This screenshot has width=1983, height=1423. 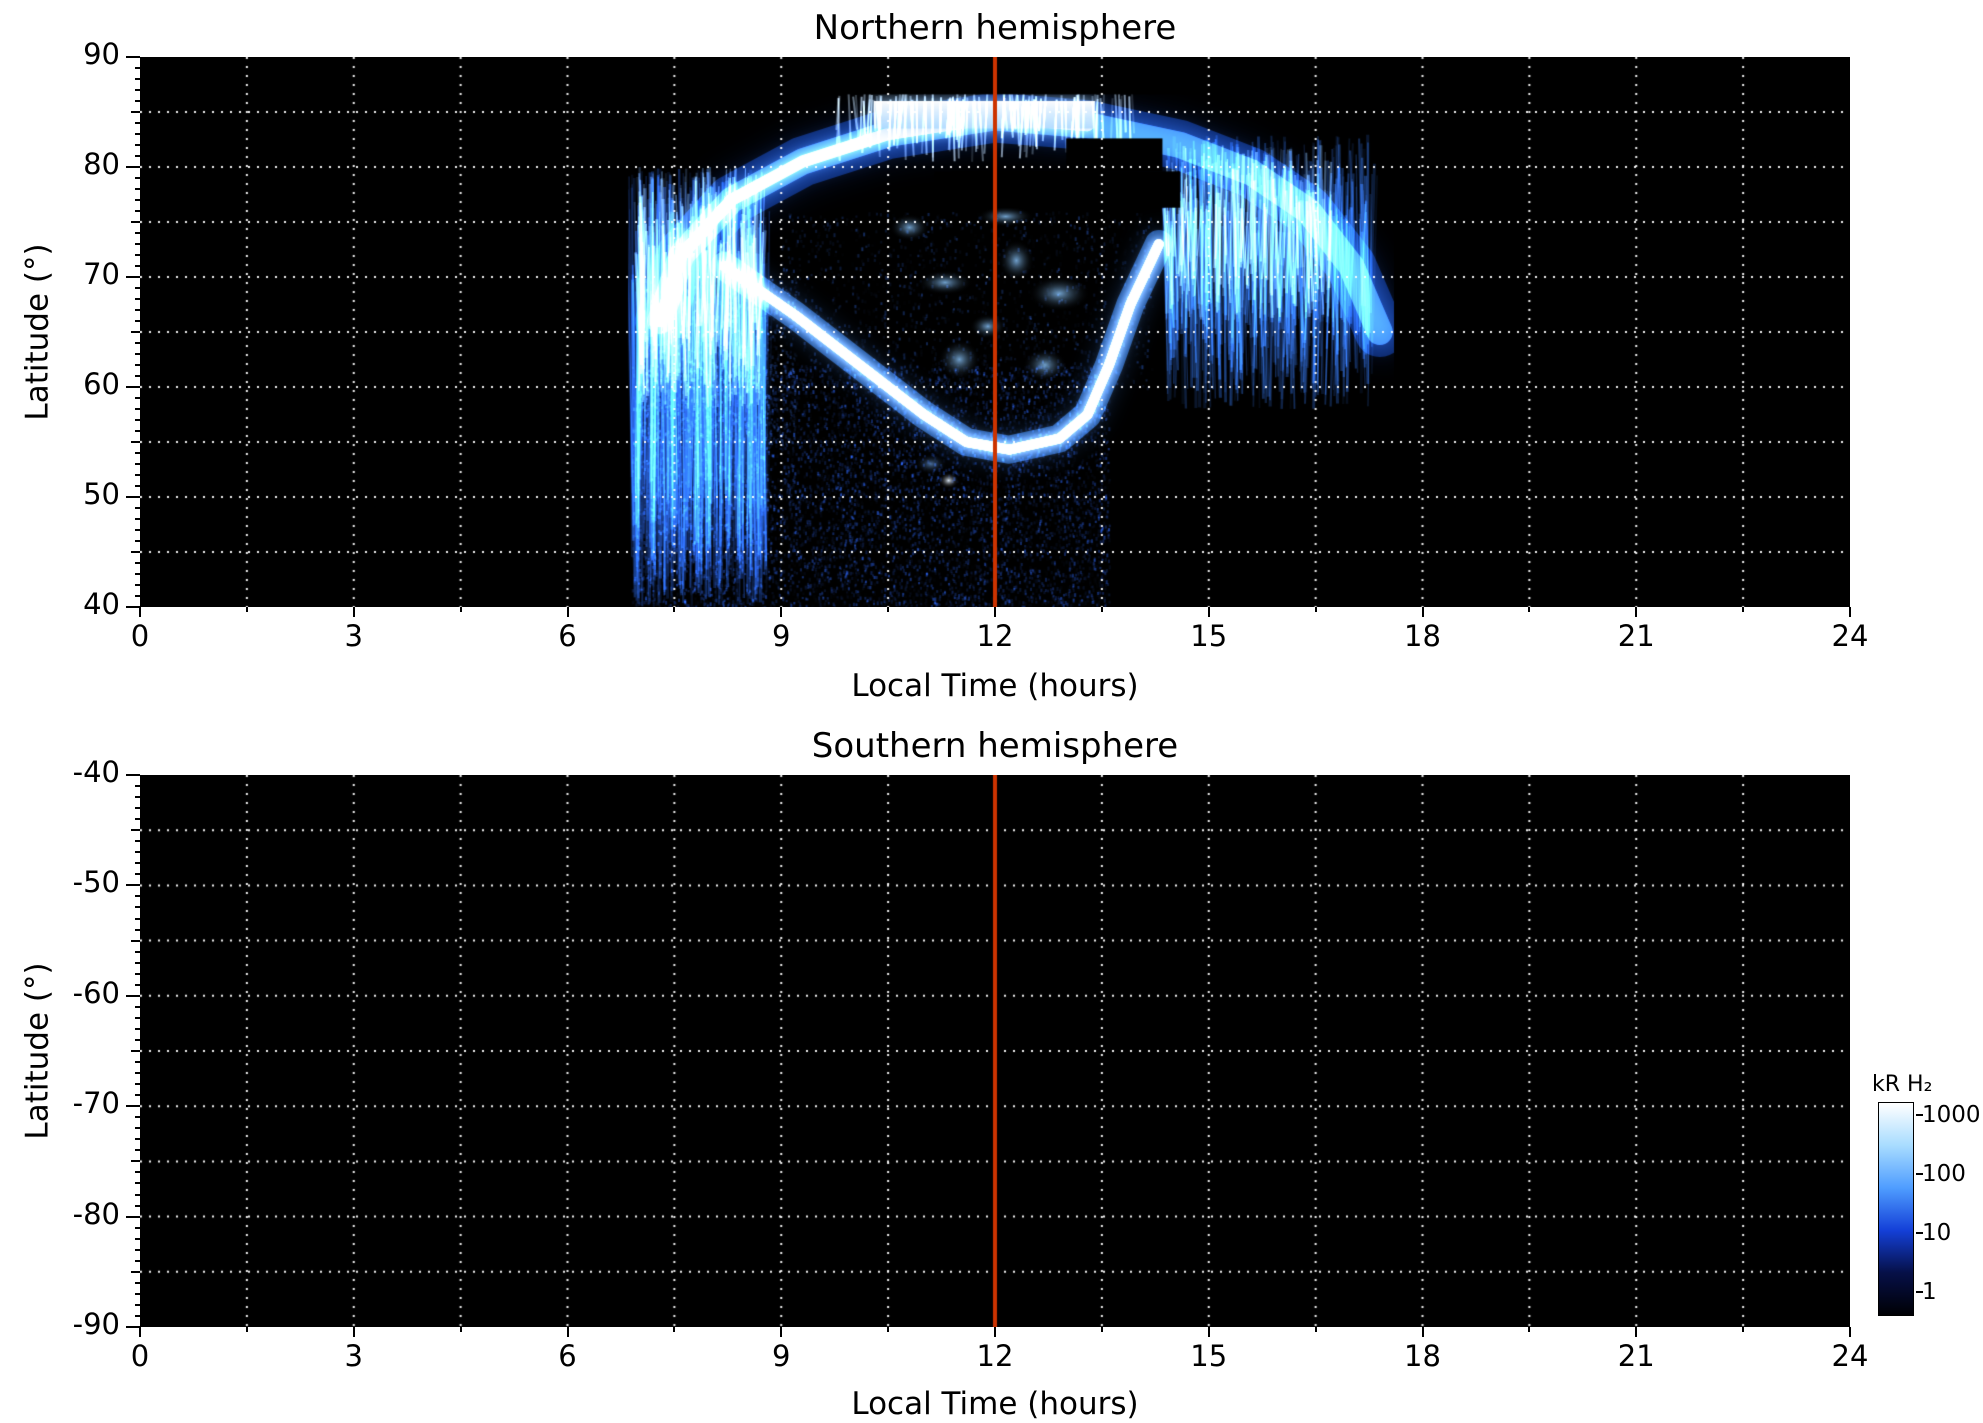 What do you see at coordinates (1636, 1356) in the screenshot?
I see `x-tick-label: 21` at bounding box center [1636, 1356].